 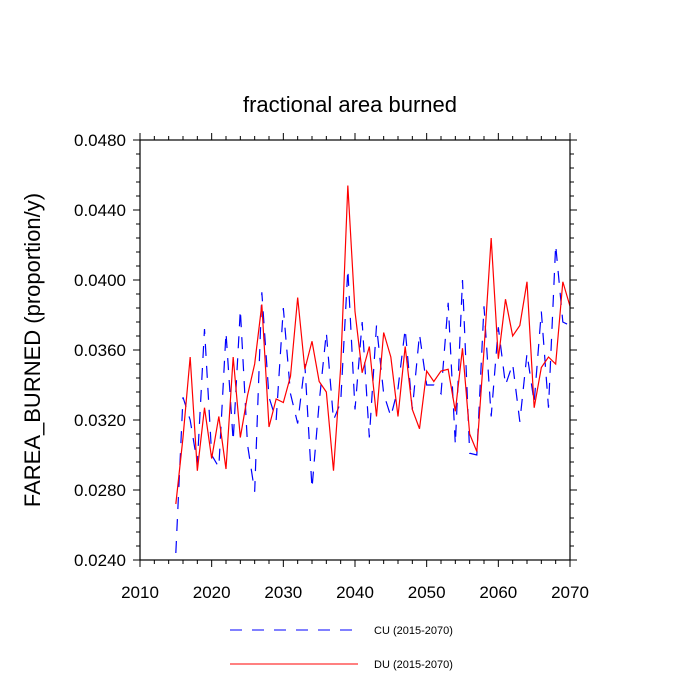 I want to click on chart-title: fractional area burned, so click(x=350, y=104).